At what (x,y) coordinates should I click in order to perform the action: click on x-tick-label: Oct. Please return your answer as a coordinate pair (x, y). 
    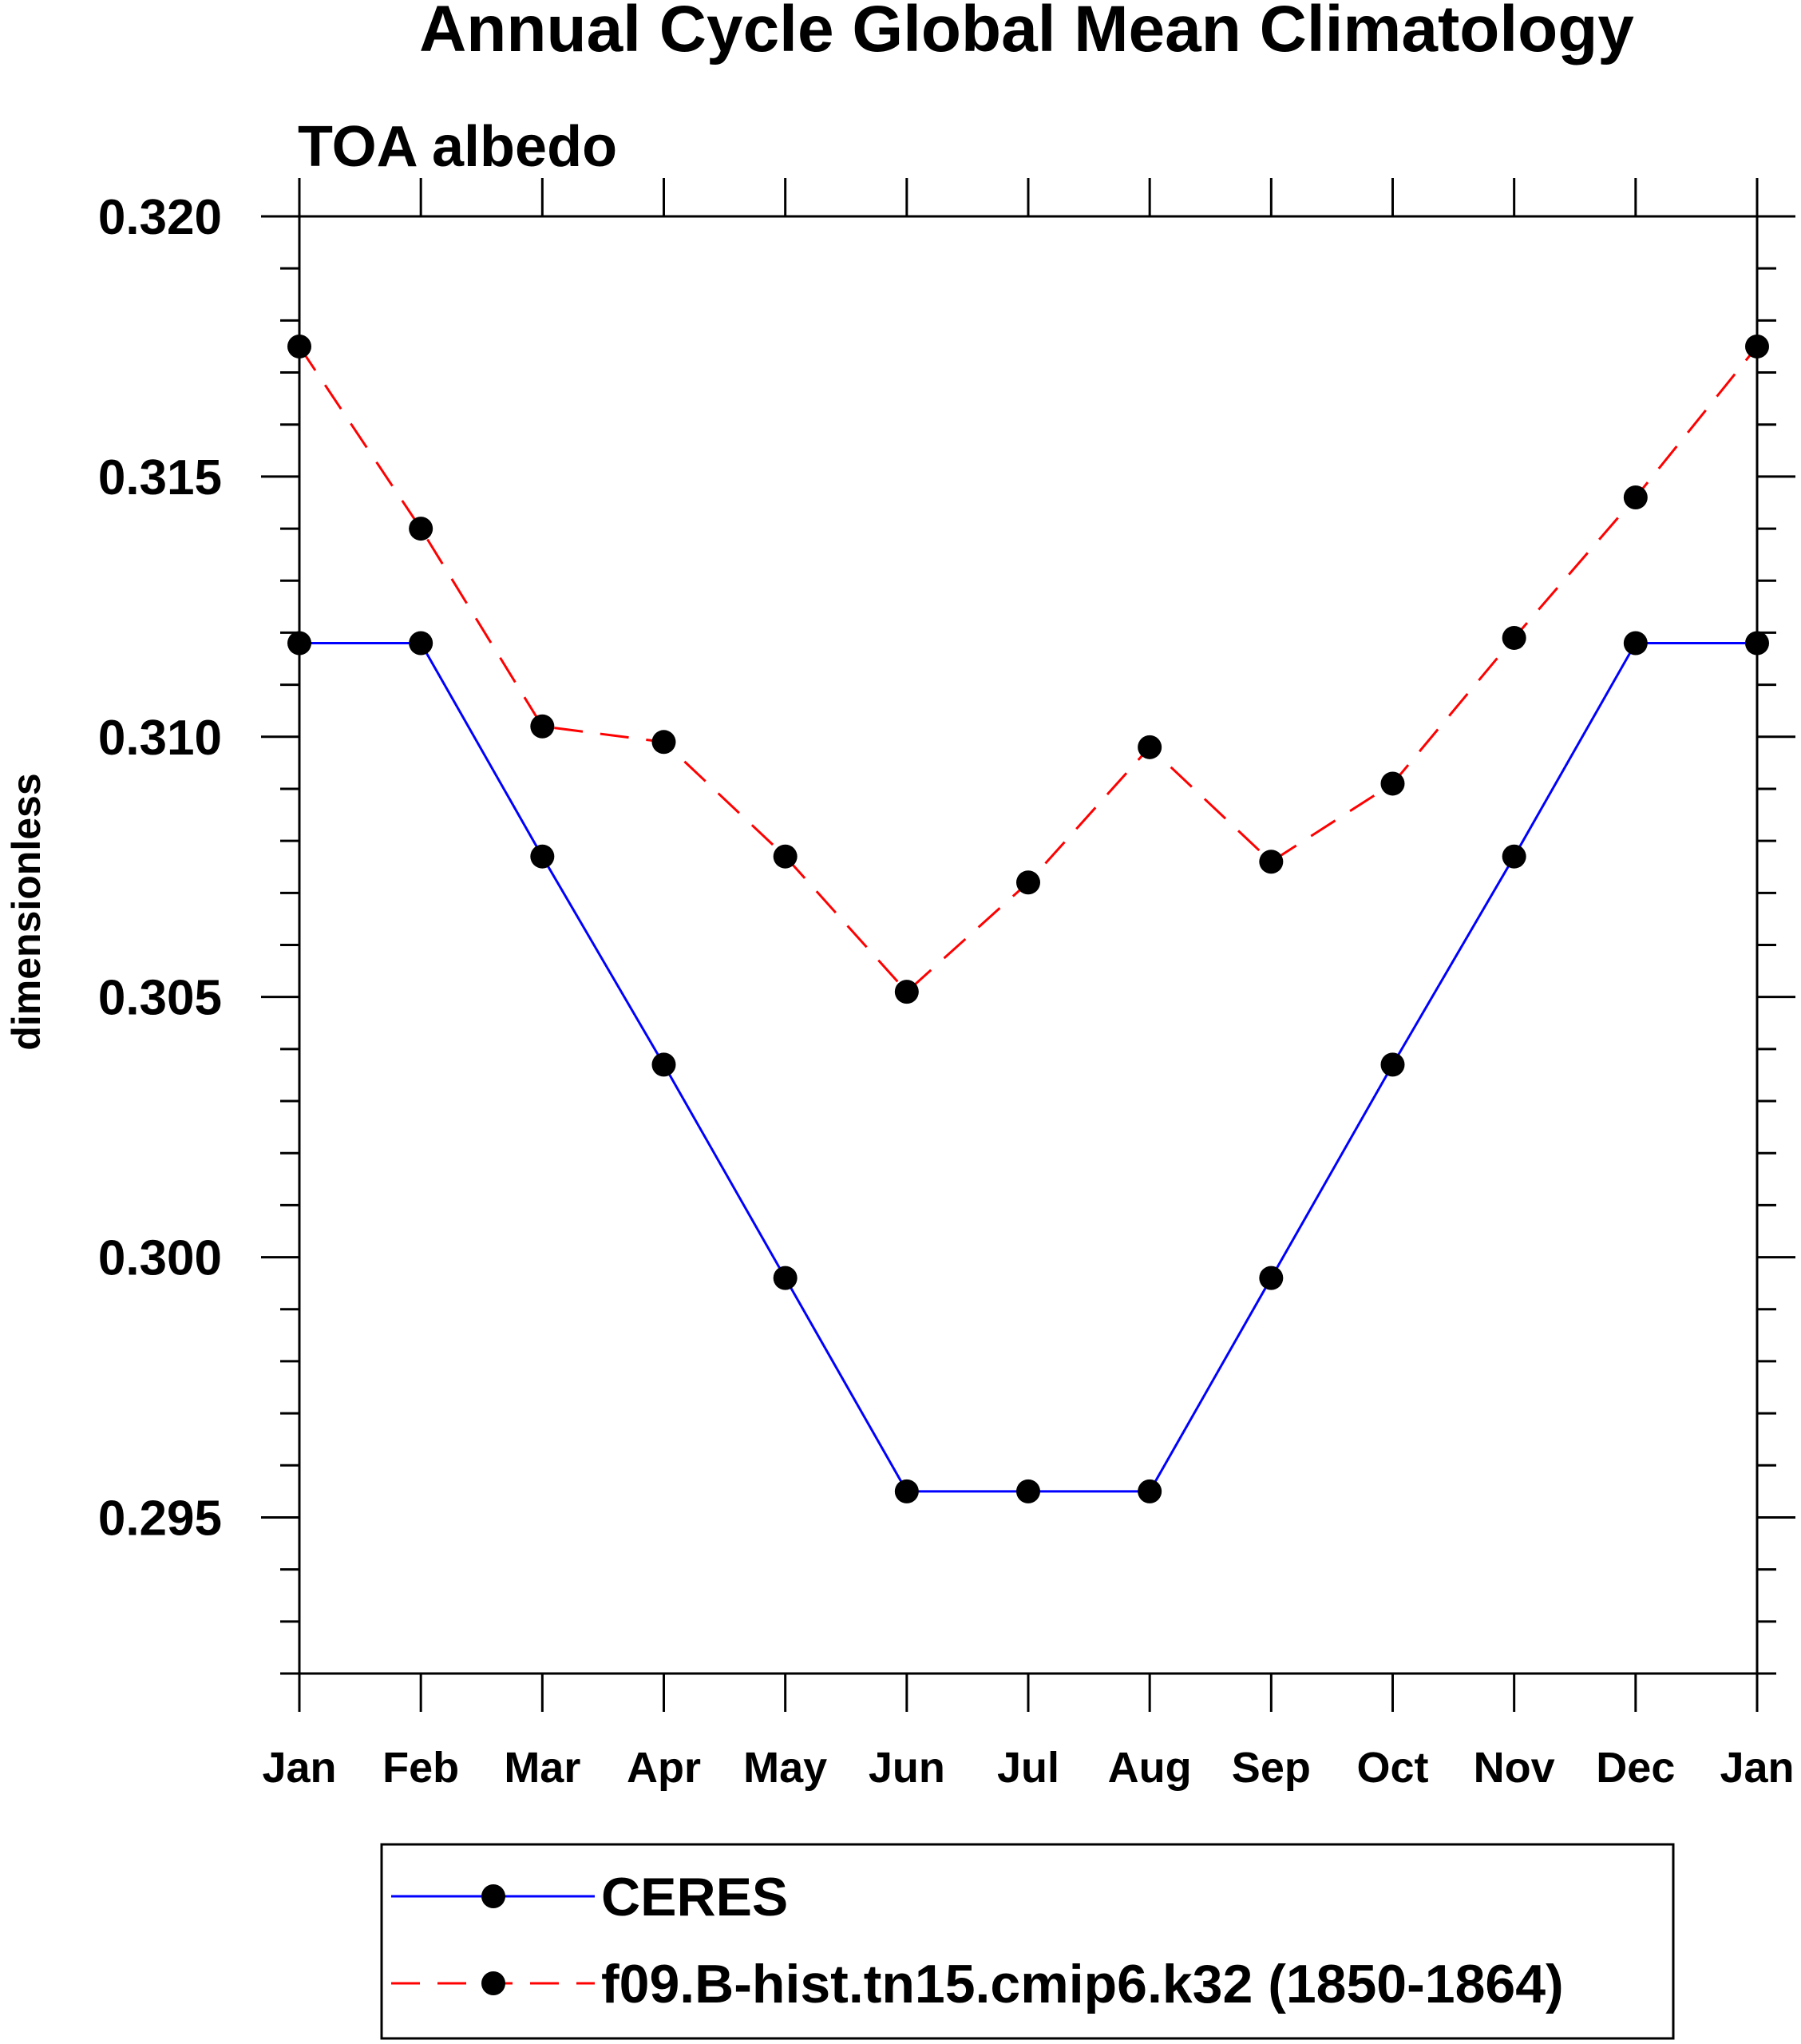
    Looking at the image, I should click on (1392, 1768).